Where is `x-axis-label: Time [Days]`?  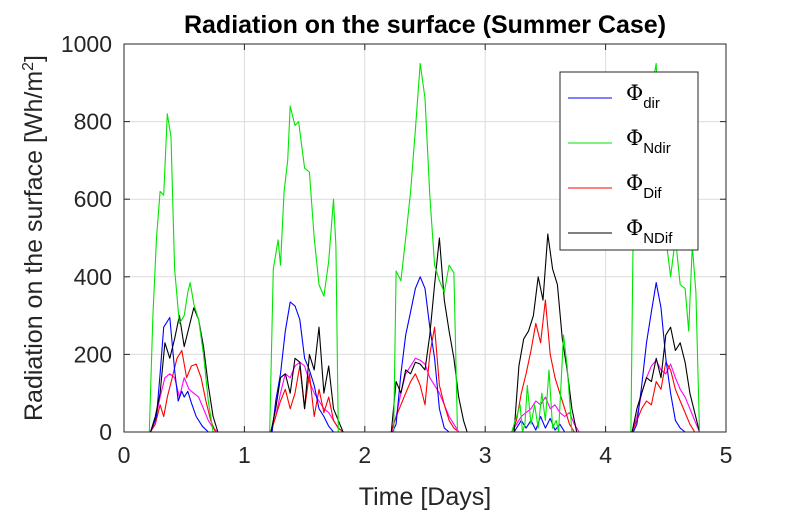 x-axis-label: Time [Days] is located at coordinates (425, 497).